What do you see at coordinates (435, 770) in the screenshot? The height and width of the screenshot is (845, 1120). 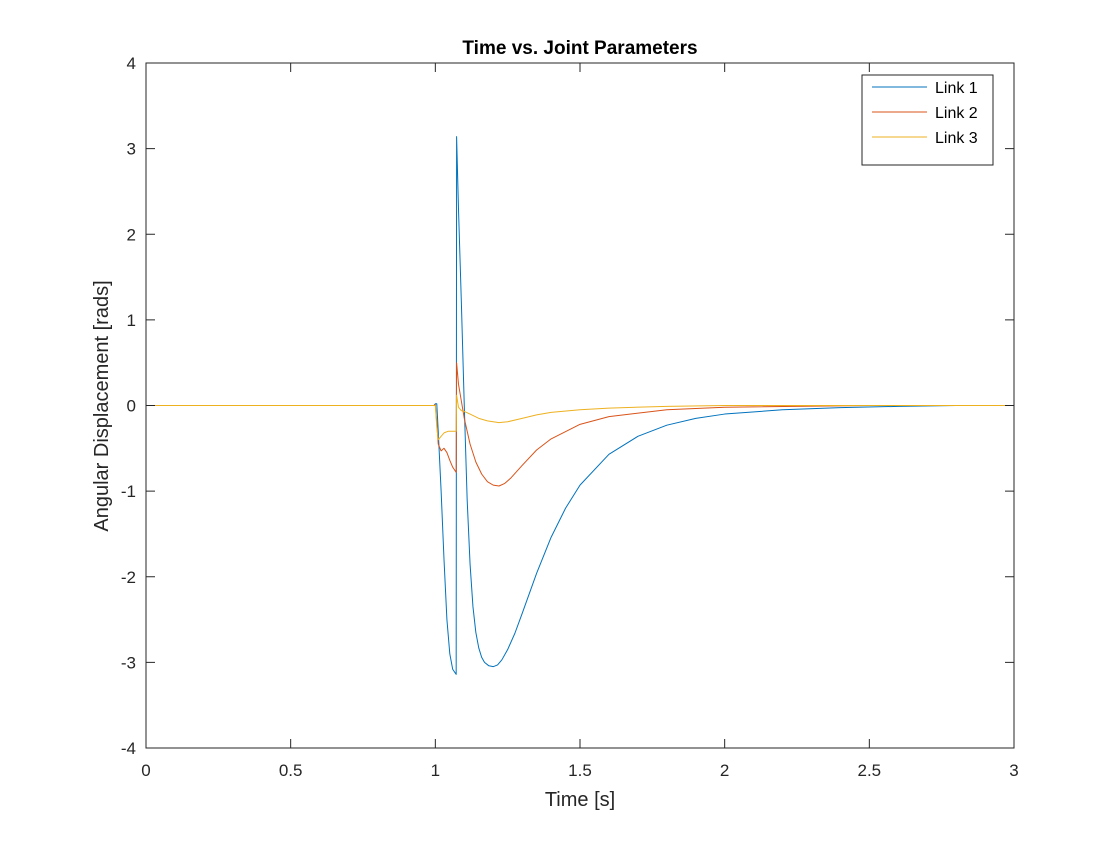 I see `x-tick-label: 1` at bounding box center [435, 770].